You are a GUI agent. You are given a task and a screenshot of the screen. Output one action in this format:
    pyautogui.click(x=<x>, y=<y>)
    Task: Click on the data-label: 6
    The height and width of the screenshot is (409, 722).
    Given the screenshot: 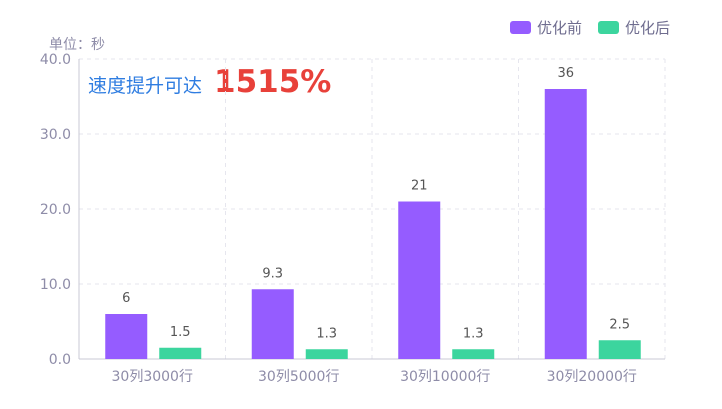 What is the action you would take?
    pyautogui.click(x=126, y=298)
    